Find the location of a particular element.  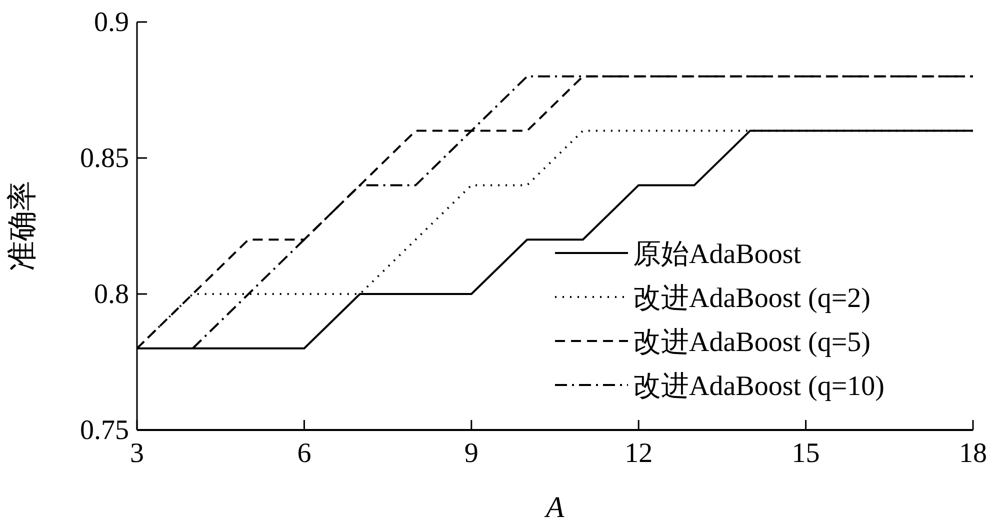

y-tick-label: 0.75 is located at coordinates (104, 430).